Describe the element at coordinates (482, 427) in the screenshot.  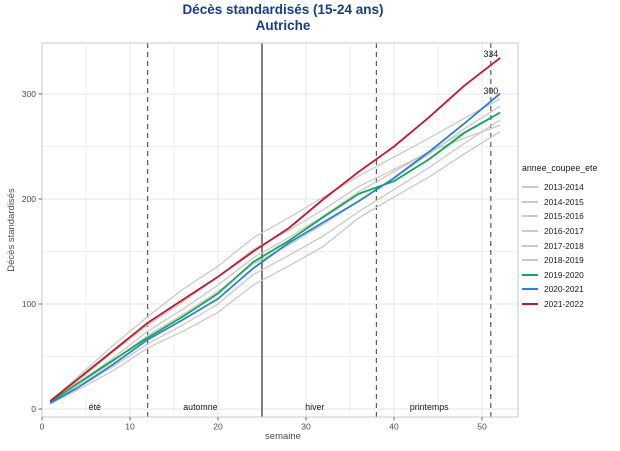
I see `x-tick-label: 50` at that location.